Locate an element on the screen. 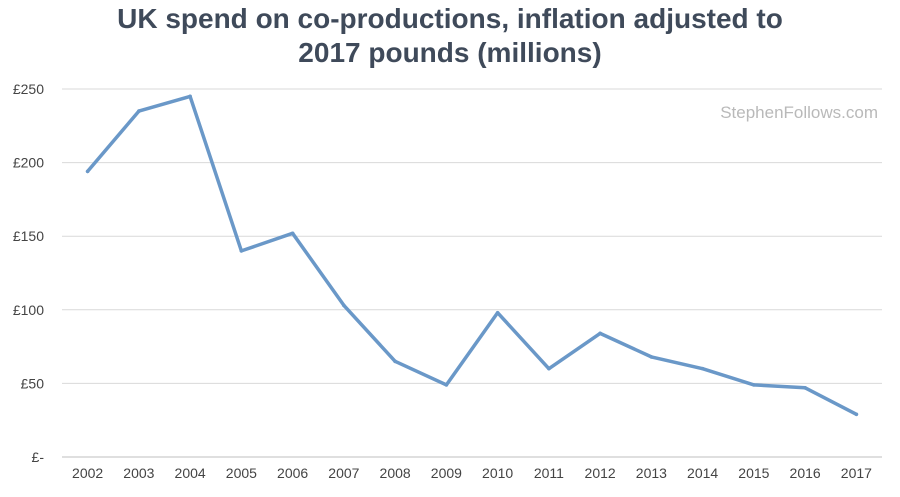 The height and width of the screenshot is (497, 900). data-point-2016 is located at coordinates (805, 388).